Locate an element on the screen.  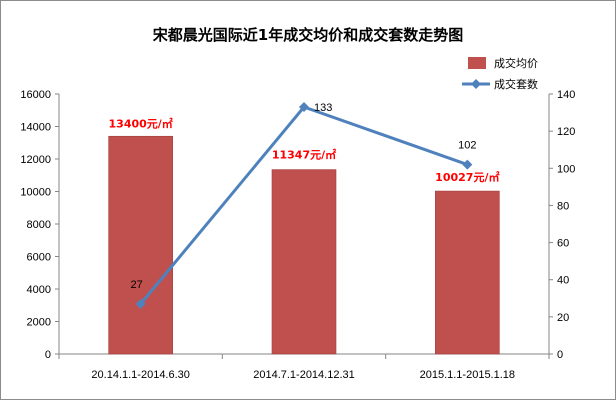
legend-label-line: 成交套数 is located at coordinates (516, 84).